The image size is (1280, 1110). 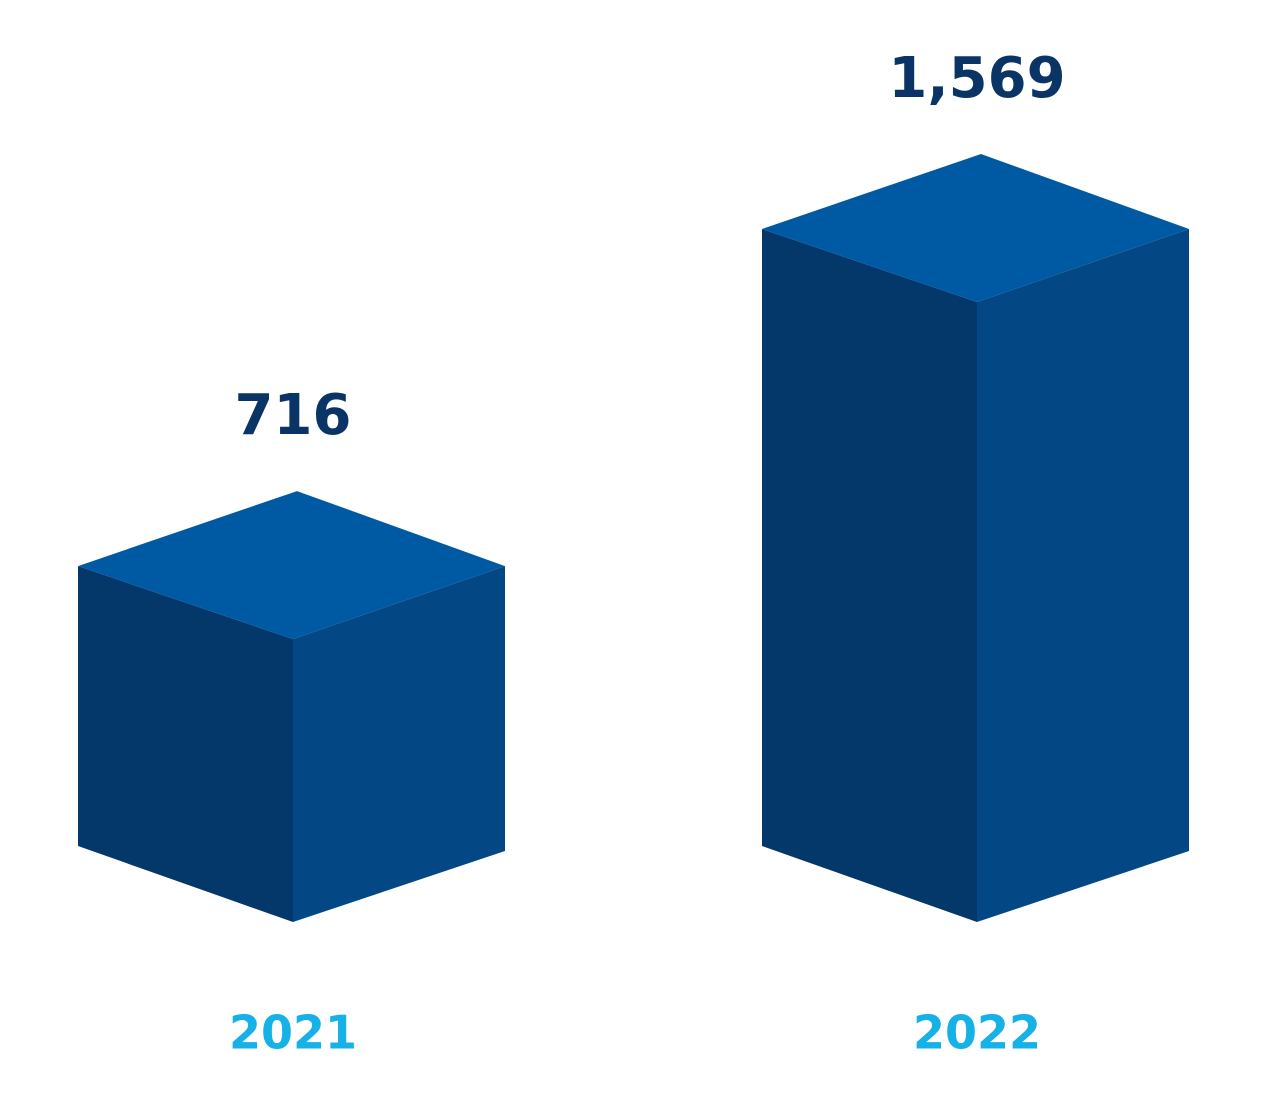 What do you see at coordinates (293, 1033) in the screenshot?
I see `category-label: 2021` at bounding box center [293, 1033].